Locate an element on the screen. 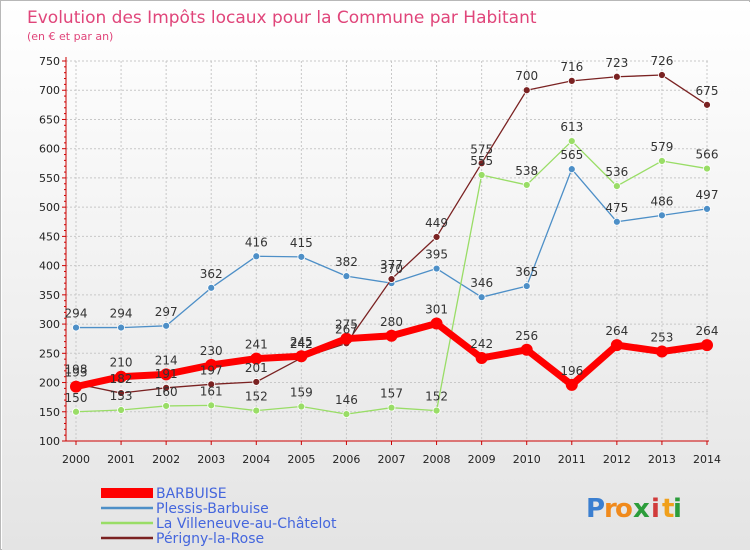  x-tick-label: 2014 is located at coordinates (707, 459).